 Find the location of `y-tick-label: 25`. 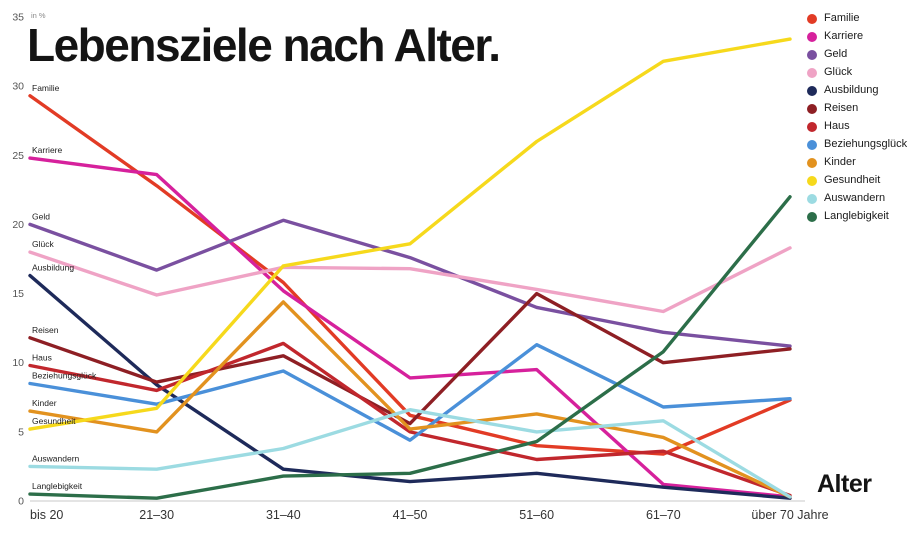

y-tick-label: 25 is located at coordinates (18, 156).